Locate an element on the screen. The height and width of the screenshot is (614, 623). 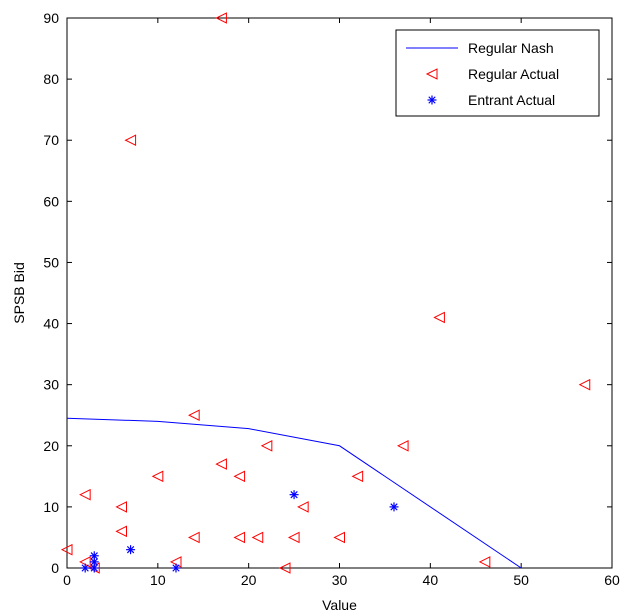
y-tick-label: 70 is located at coordinates (51, 140).